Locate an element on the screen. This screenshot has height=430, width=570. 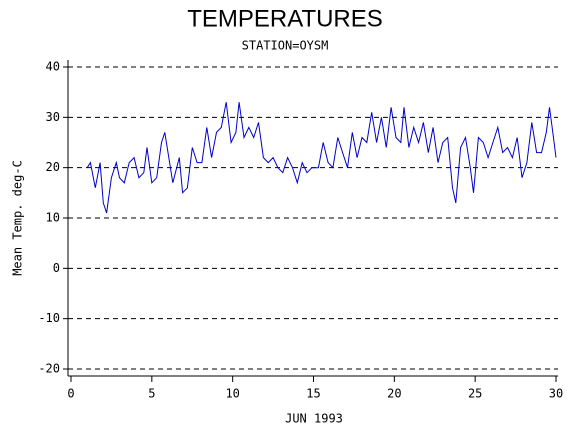
x-tick-label: 25 is located at coordinates (475, 394).